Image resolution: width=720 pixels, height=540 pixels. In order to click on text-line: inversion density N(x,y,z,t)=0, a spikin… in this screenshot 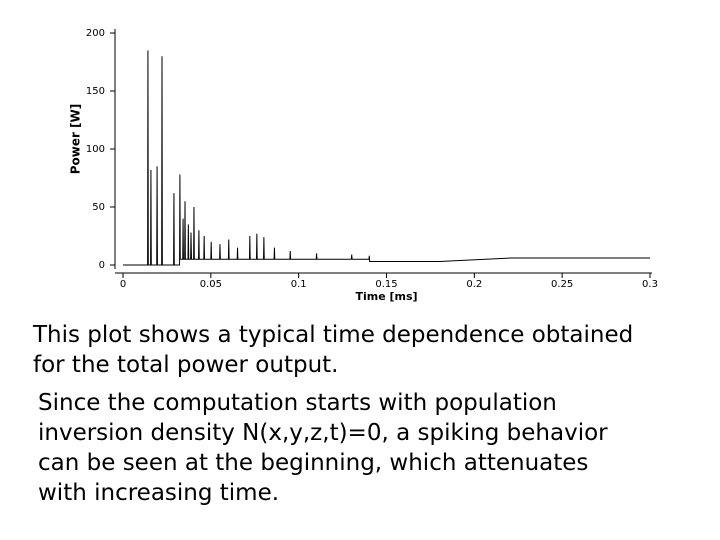, I will do `click(323, 433)`.